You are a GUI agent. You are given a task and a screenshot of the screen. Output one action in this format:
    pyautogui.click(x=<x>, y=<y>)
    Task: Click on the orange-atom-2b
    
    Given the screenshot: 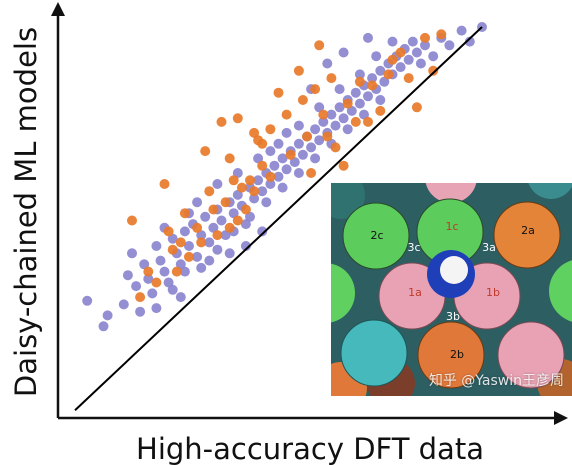 What is the action you would take?
    pyautogui.click(x=451, y=355)
    